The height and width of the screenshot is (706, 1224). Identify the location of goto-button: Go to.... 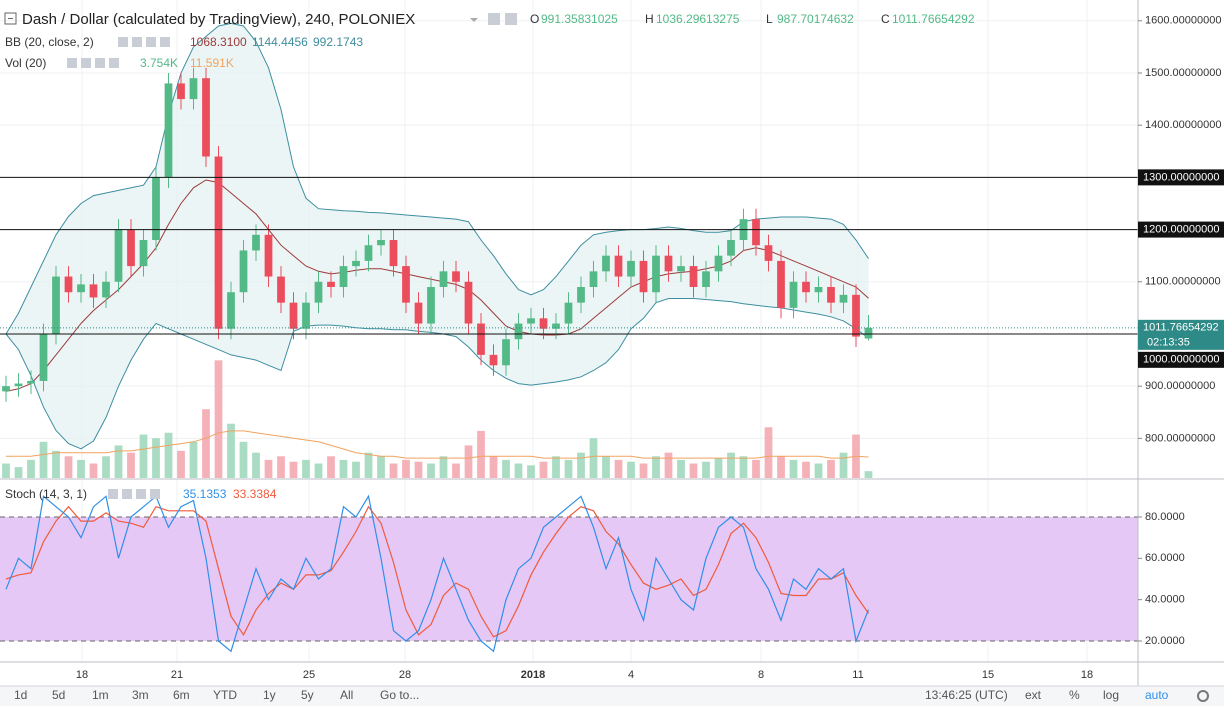
(399, 695).